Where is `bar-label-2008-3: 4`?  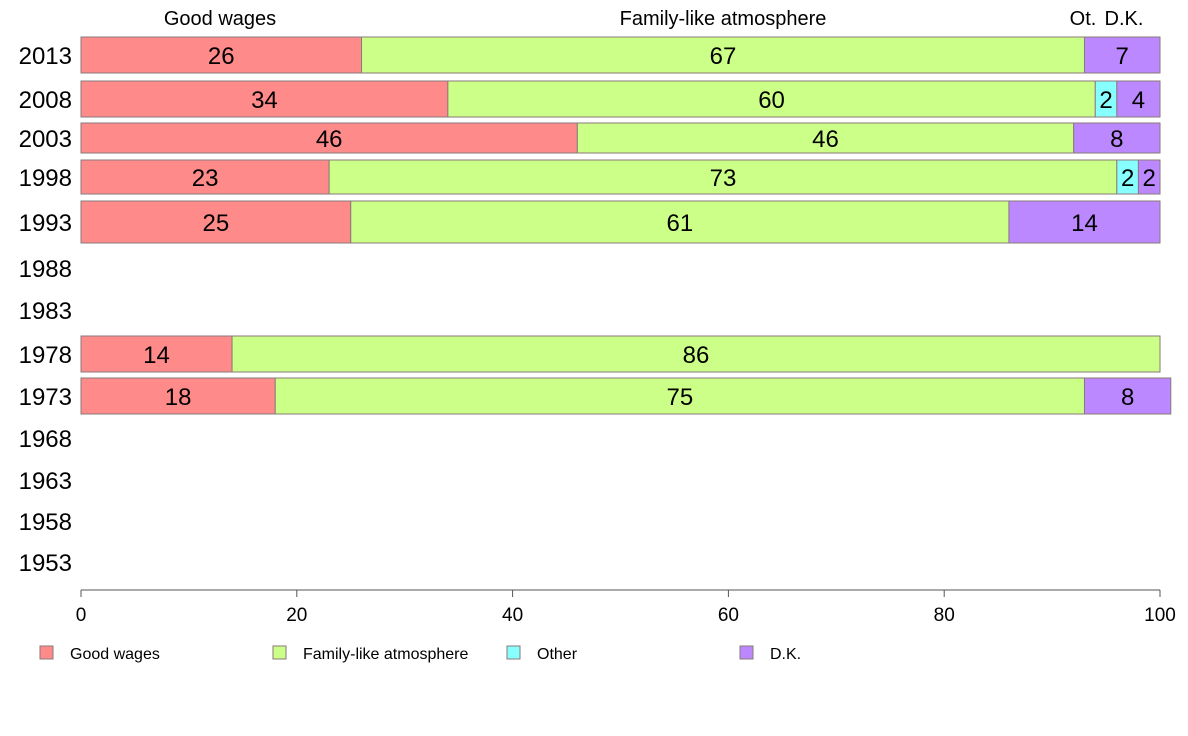
bar-label-2008-3: 4 is located at coordinates (1138, 100).